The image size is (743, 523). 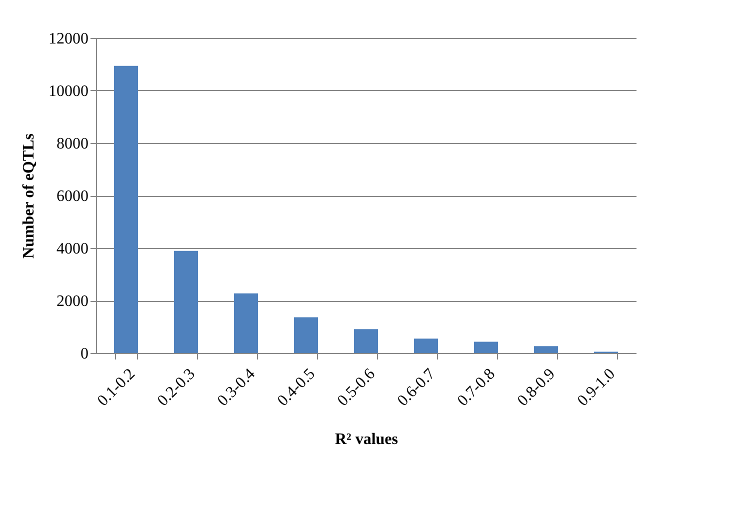 I want to click on y-tick-label: 12000, so click(x=68, y=39).